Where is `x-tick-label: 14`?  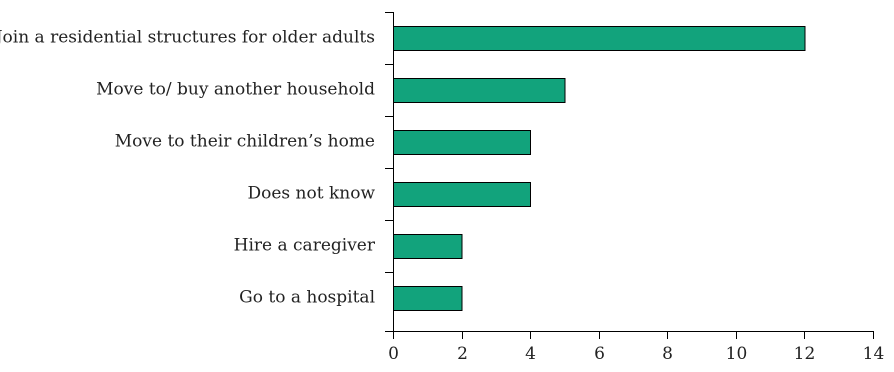
x-tick-label: 14 is located at coordinates (874, 354).